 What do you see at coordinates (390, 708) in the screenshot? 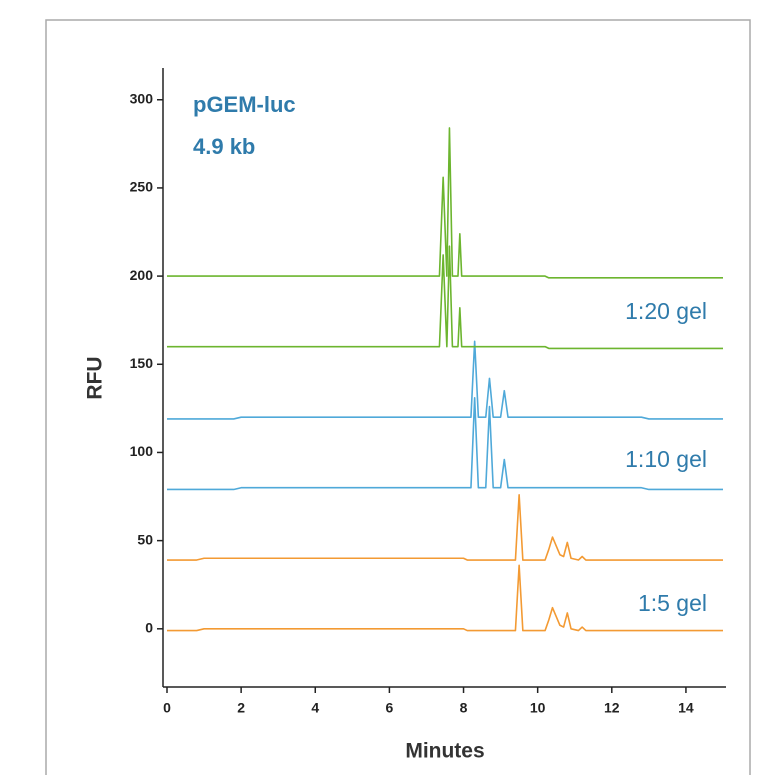
I see `x-tick-label: 6` at bounding box center [390, 708].